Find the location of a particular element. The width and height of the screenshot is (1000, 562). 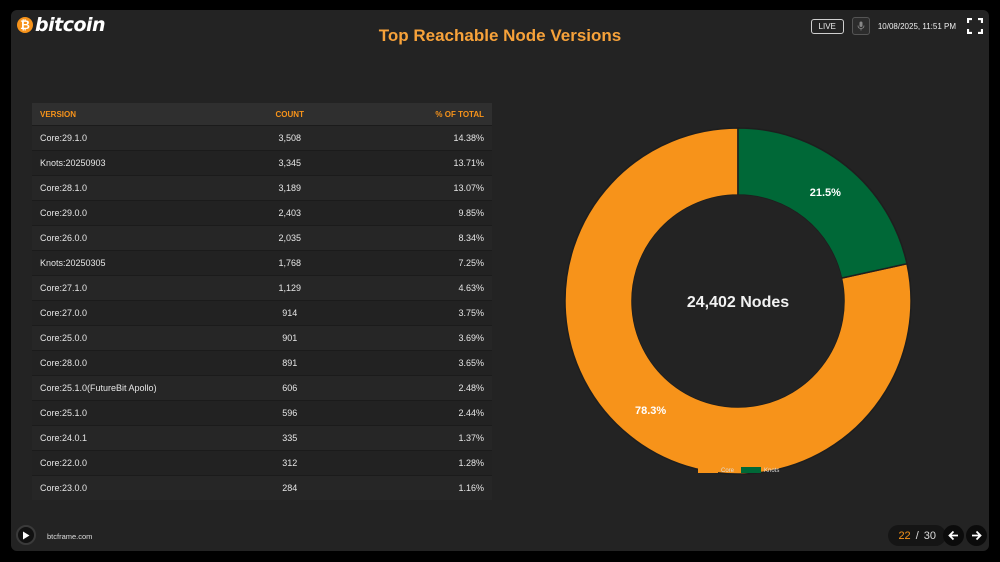

count-cell: 914 is located at coordinates (290, 313).